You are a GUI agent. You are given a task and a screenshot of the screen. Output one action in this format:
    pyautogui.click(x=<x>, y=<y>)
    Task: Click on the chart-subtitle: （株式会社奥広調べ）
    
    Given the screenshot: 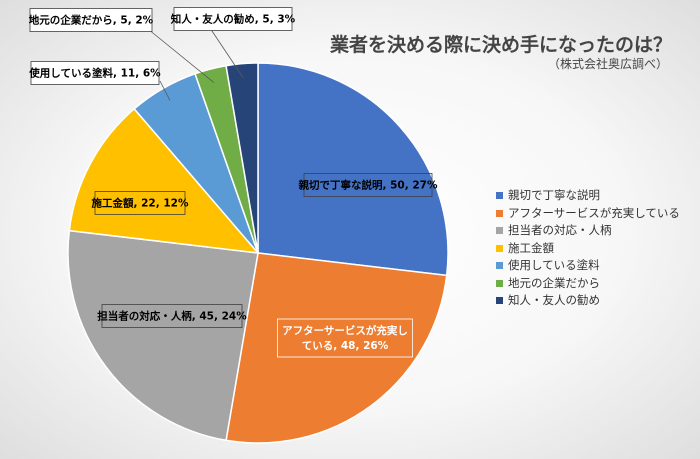 What is the action you would take?
    pyautogui.click(x=608, y=64)
    